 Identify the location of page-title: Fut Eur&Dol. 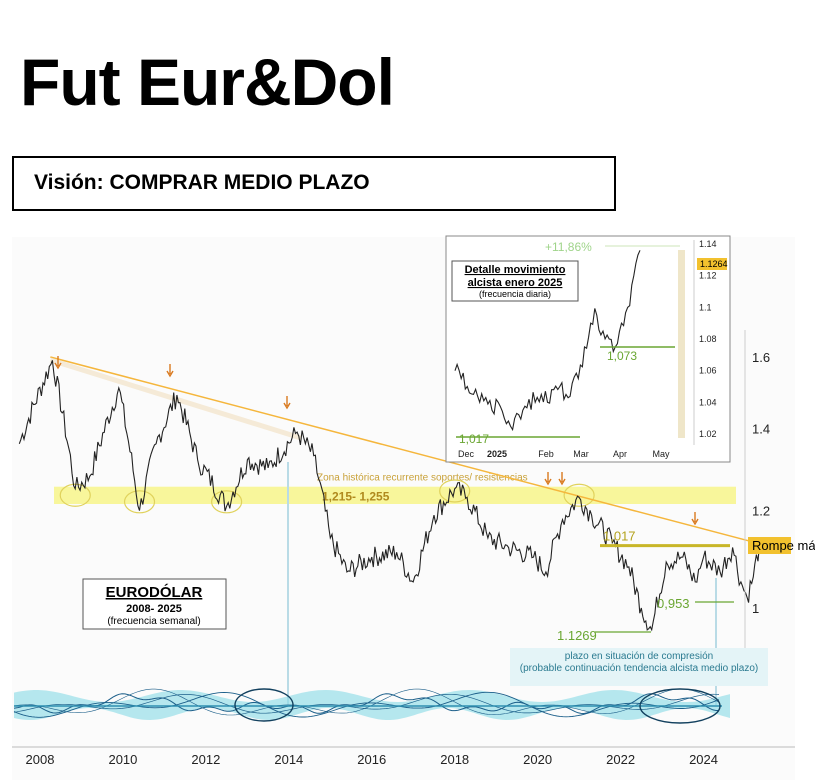
(207, 82).